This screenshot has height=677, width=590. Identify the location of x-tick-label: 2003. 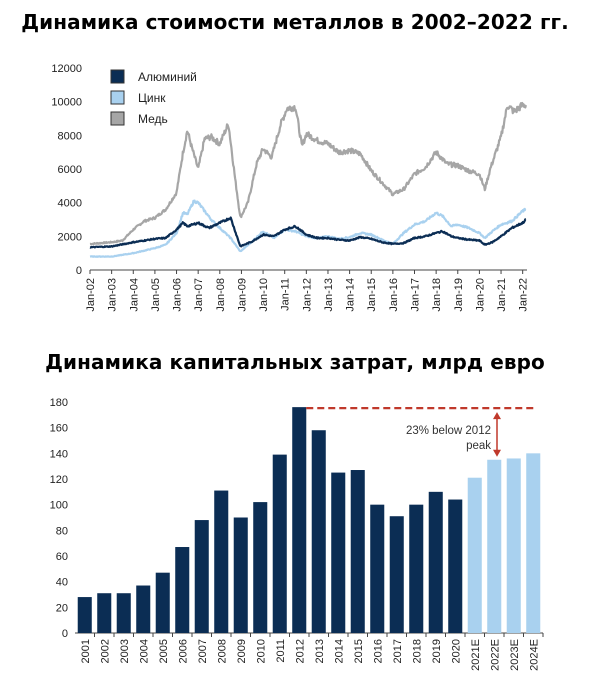
(125, 651).